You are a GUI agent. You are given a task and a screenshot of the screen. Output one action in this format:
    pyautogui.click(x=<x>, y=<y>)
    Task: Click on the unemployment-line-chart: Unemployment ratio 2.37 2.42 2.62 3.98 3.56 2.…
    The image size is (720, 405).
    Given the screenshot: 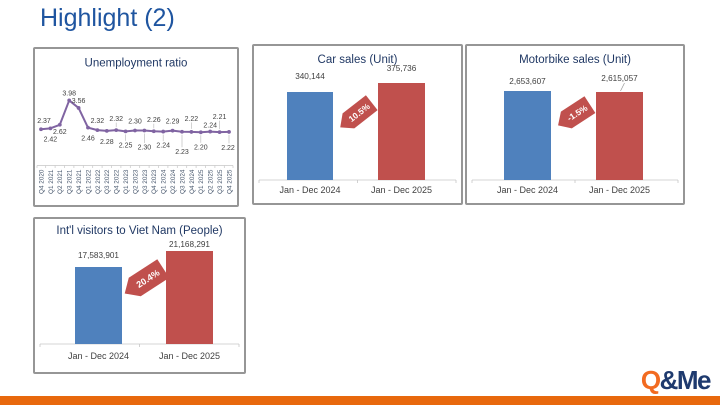 What is the action you would take?
    pyautogui.click(x=136, y=127)
    